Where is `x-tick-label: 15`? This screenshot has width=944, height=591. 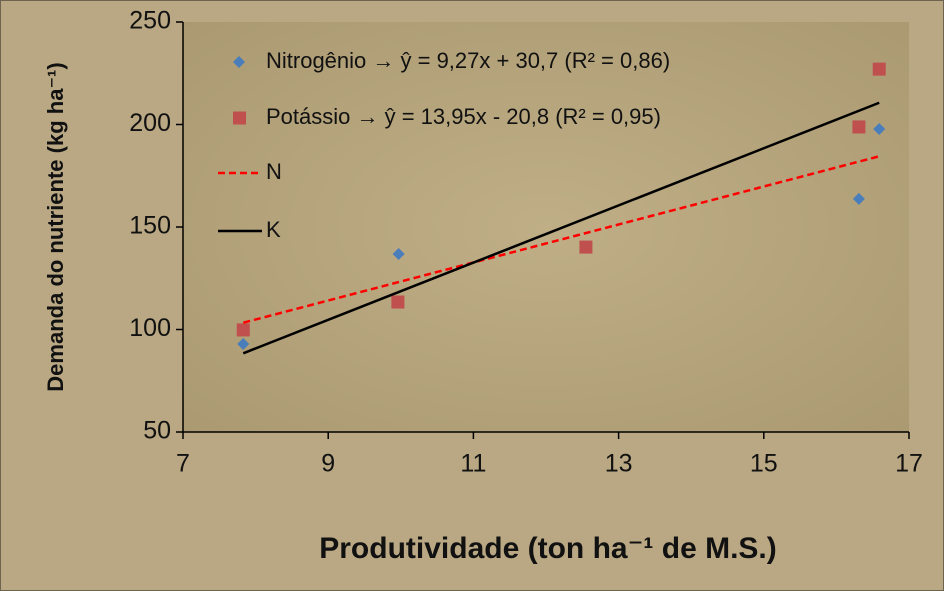
x-tick-label: 15 is located at coordinates (764, 464).